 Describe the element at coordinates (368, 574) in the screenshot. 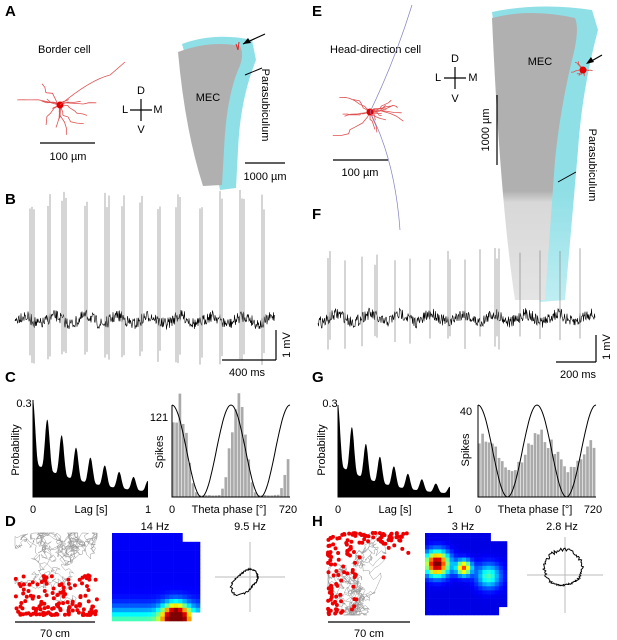

I see `trajectory` at that location.